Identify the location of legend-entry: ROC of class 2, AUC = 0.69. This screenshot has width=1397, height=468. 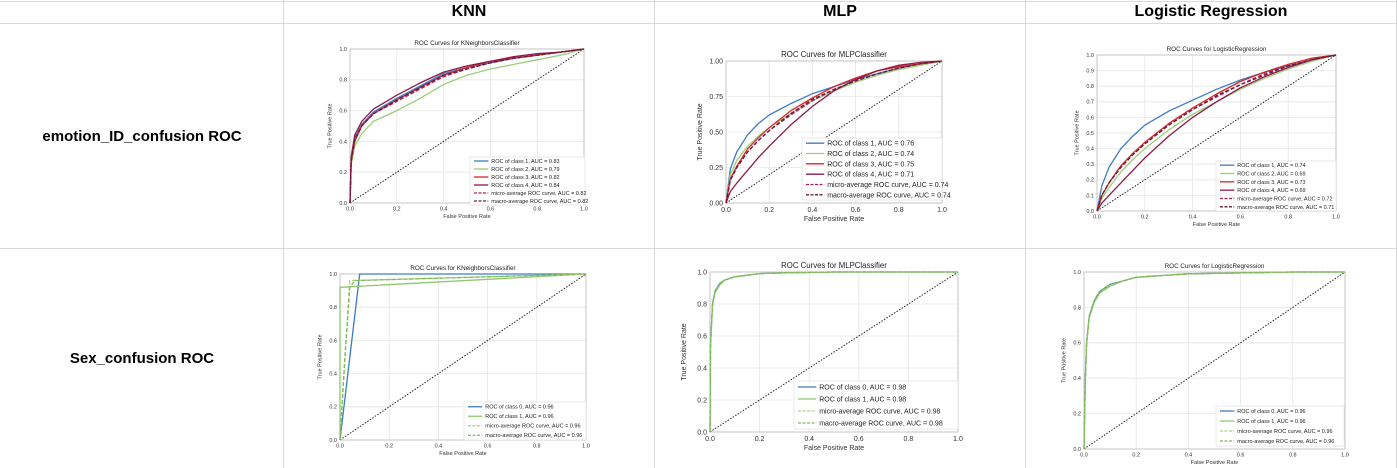
(1271, 174).